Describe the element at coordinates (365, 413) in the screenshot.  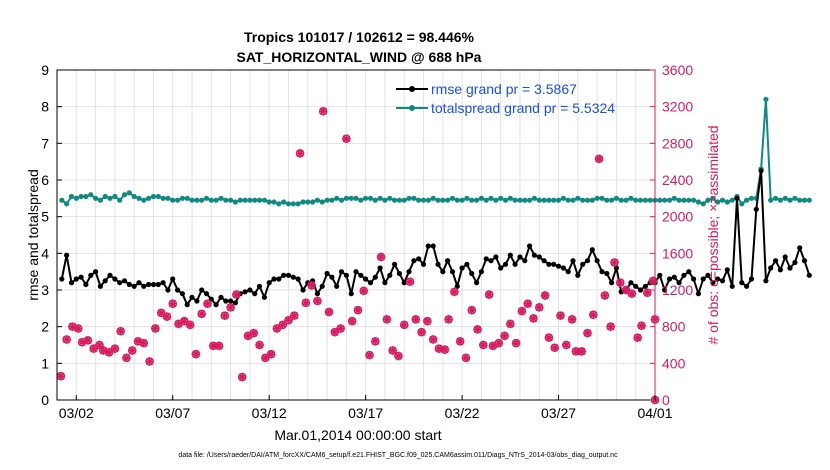
I see `x-tick-label: 03/17` at that location.